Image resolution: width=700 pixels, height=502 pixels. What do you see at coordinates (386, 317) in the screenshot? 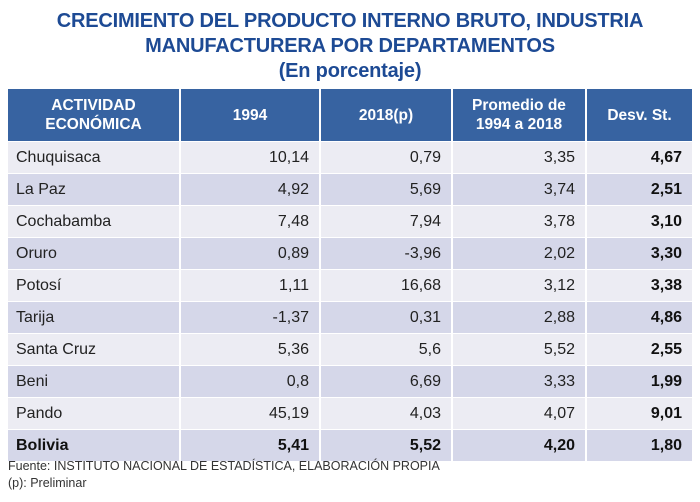
I see `cell-2018: 0,31` at bounding box center [386, 317].